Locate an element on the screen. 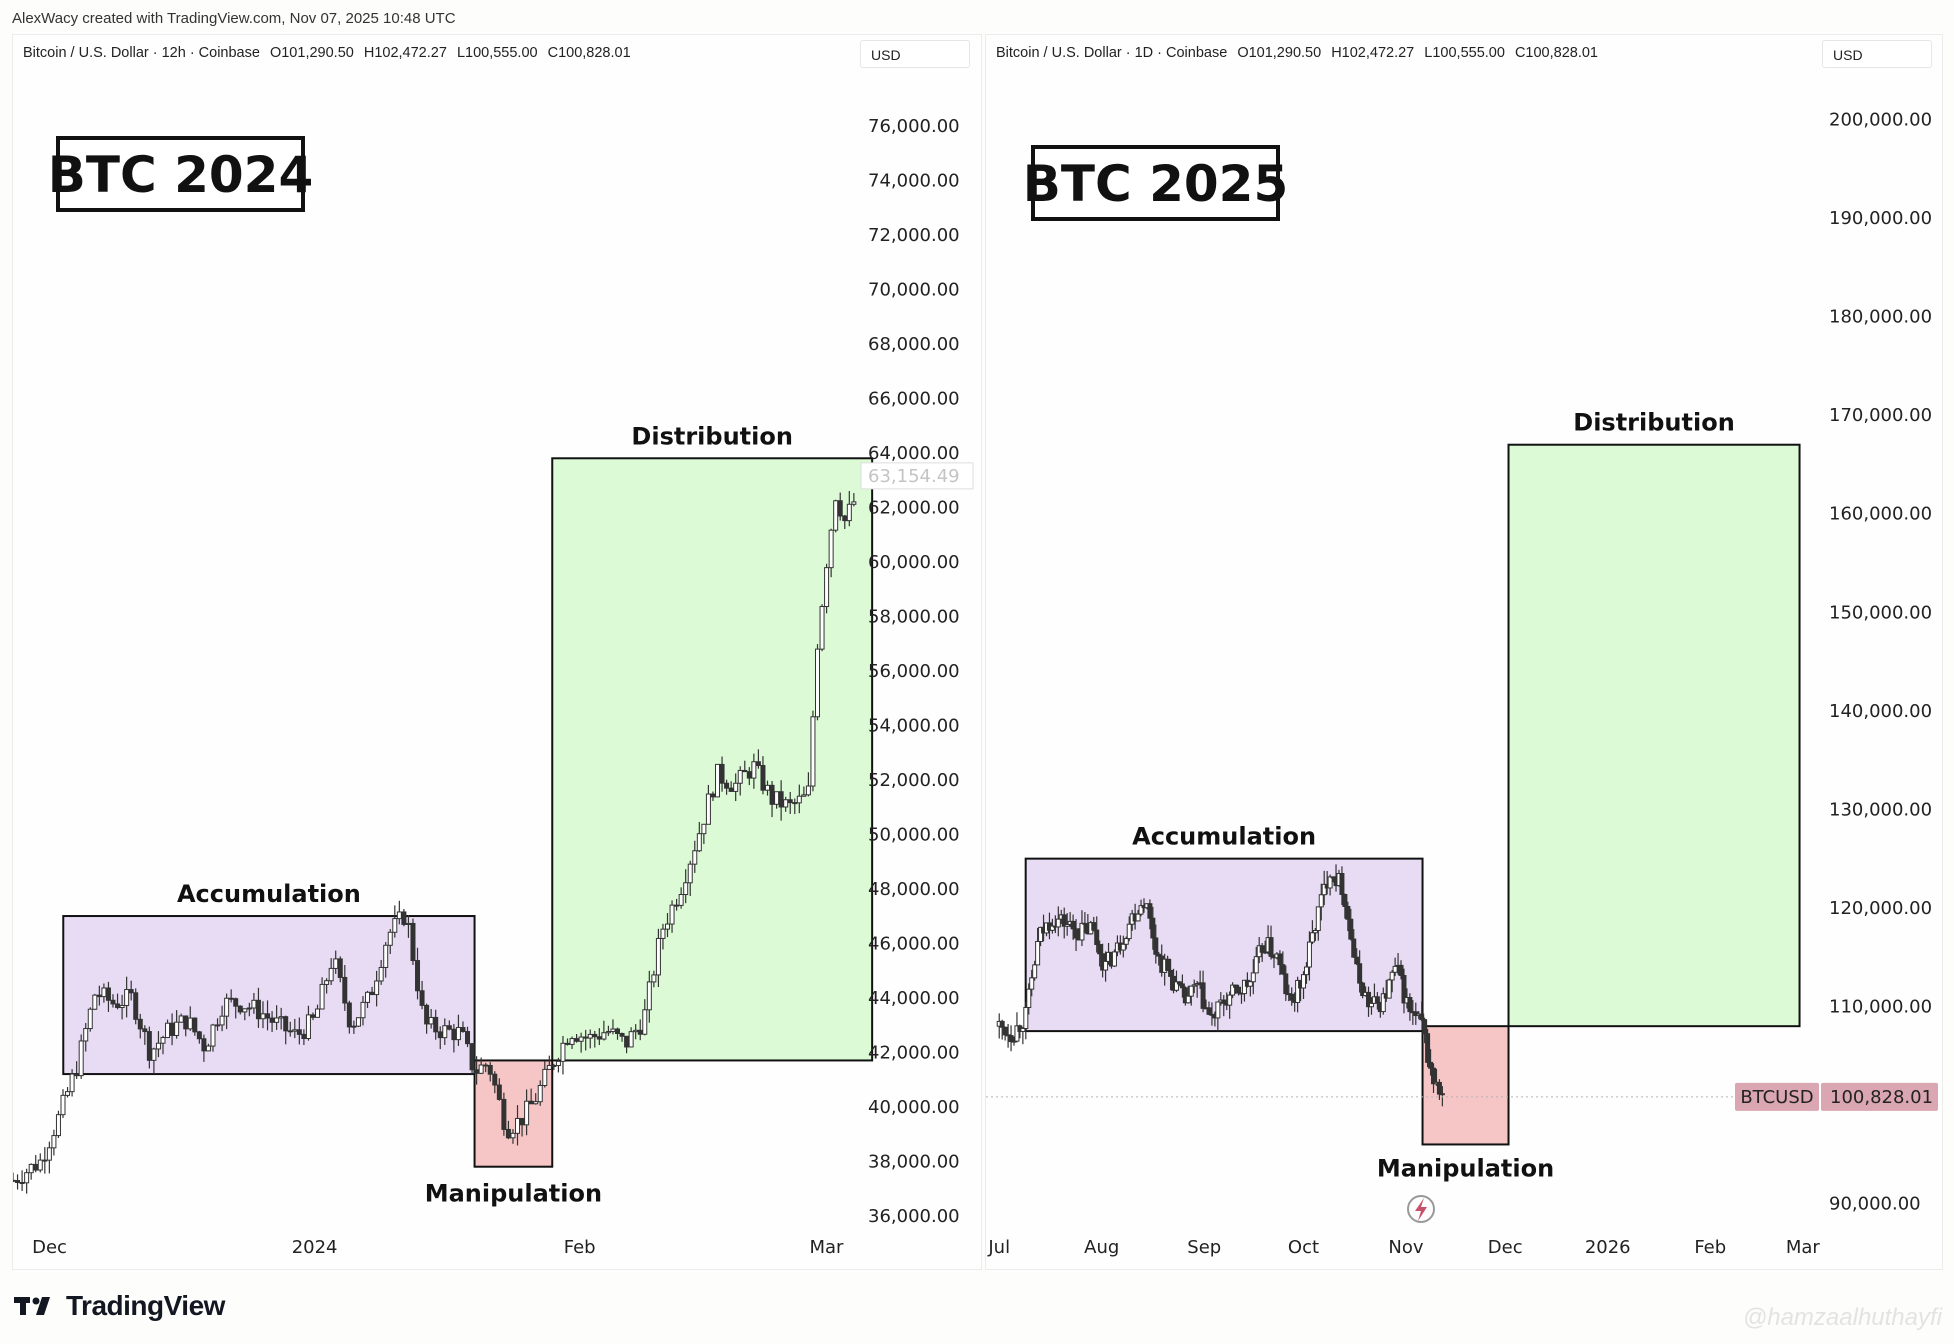 The width and height of the screenshot is (1954, 1344). x-tick-label: Nov is located at coordinates (1405, 1247).